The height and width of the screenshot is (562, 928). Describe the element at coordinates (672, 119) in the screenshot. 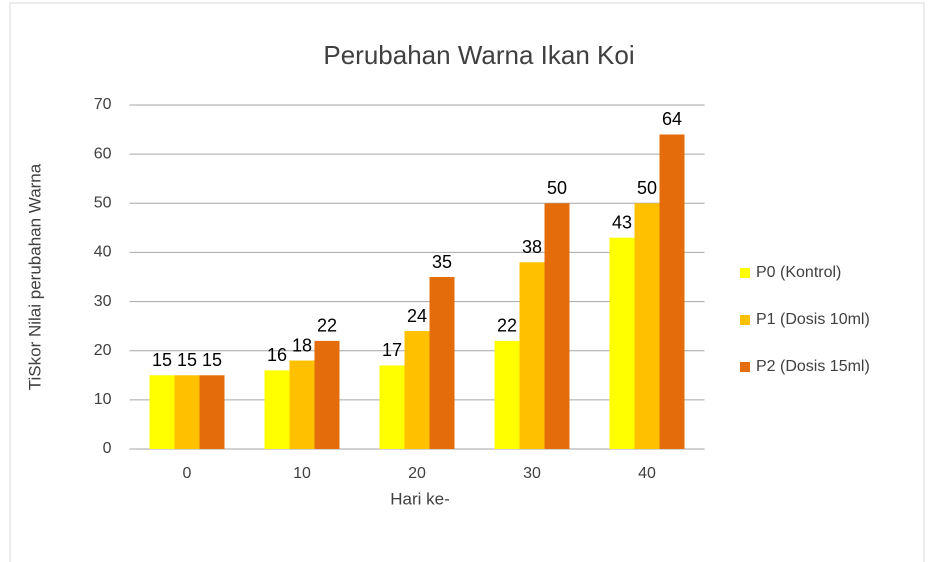

I see `data-label: 64` at that location.